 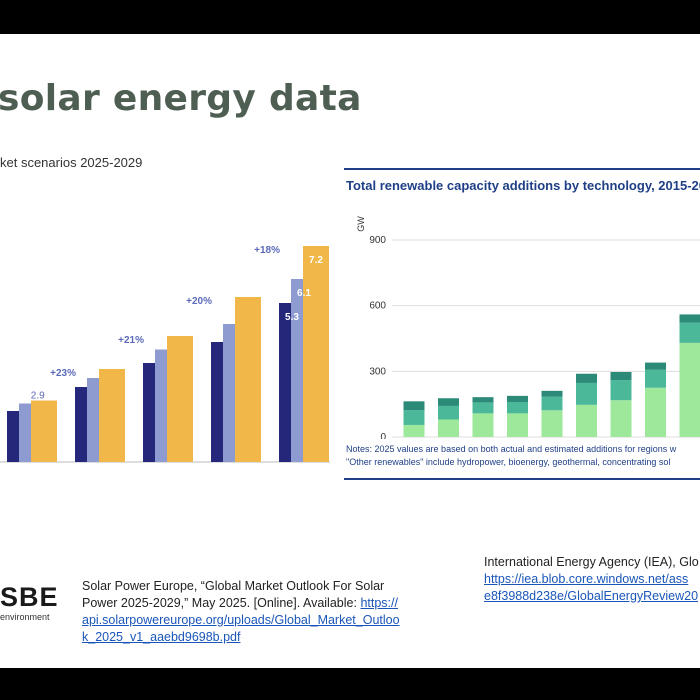 What do you see at coordinates (316, 260) in the screenshot?
I see `value-label-2029-s3: 7.2` at bounding box center [316, 260].